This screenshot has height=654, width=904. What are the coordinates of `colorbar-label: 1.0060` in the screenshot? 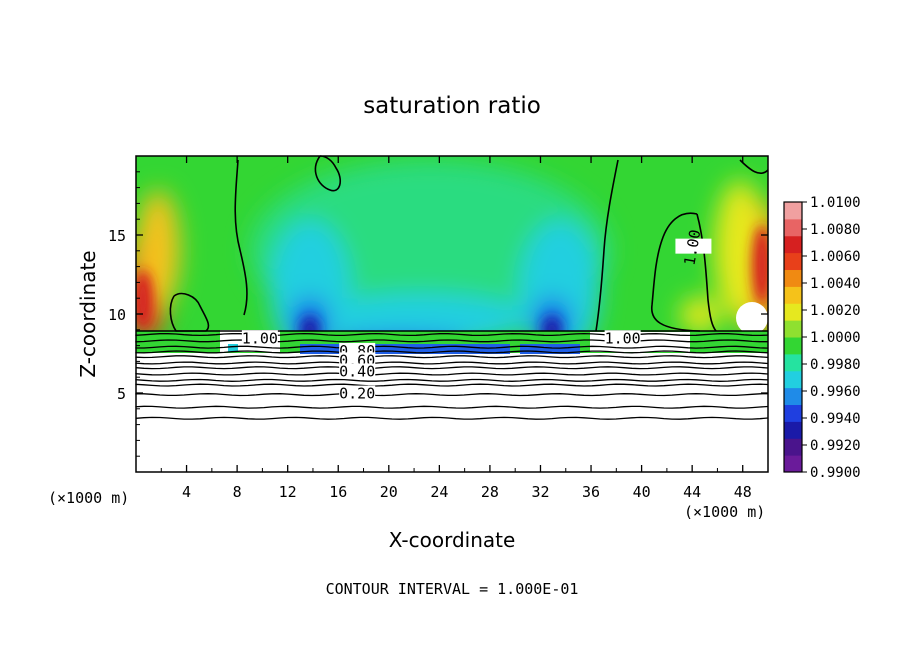 It's located at (835, 257).